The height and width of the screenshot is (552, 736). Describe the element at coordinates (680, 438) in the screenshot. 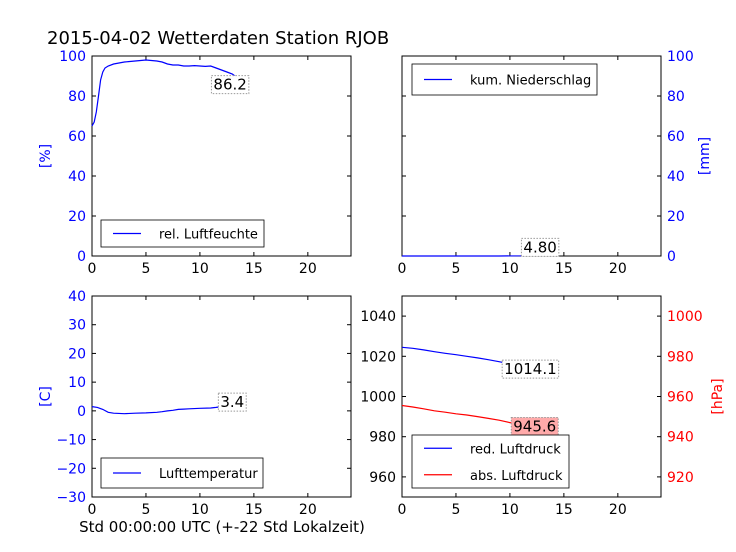

I see `y-right-tick-label: 940` at that location.